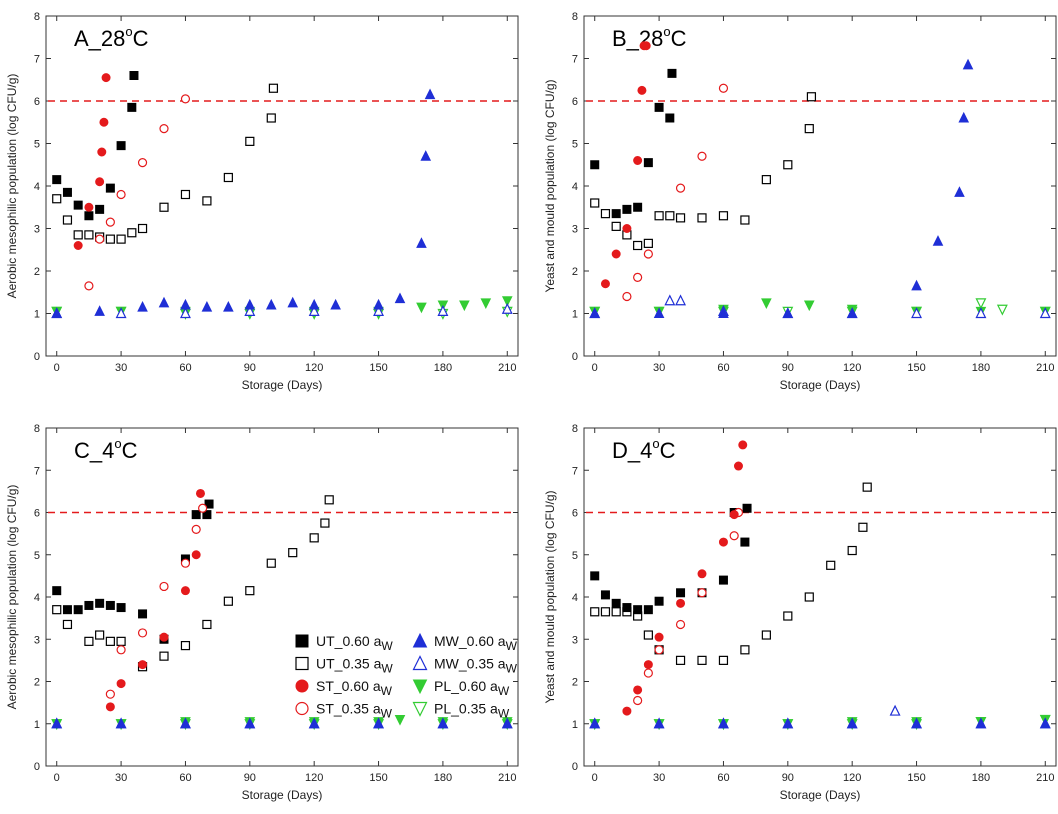  What do you see at coordinates (349, 664) in the screenshot?
I see `legend-label-main: UT_0.35 a` at bounding box center [349, 664].